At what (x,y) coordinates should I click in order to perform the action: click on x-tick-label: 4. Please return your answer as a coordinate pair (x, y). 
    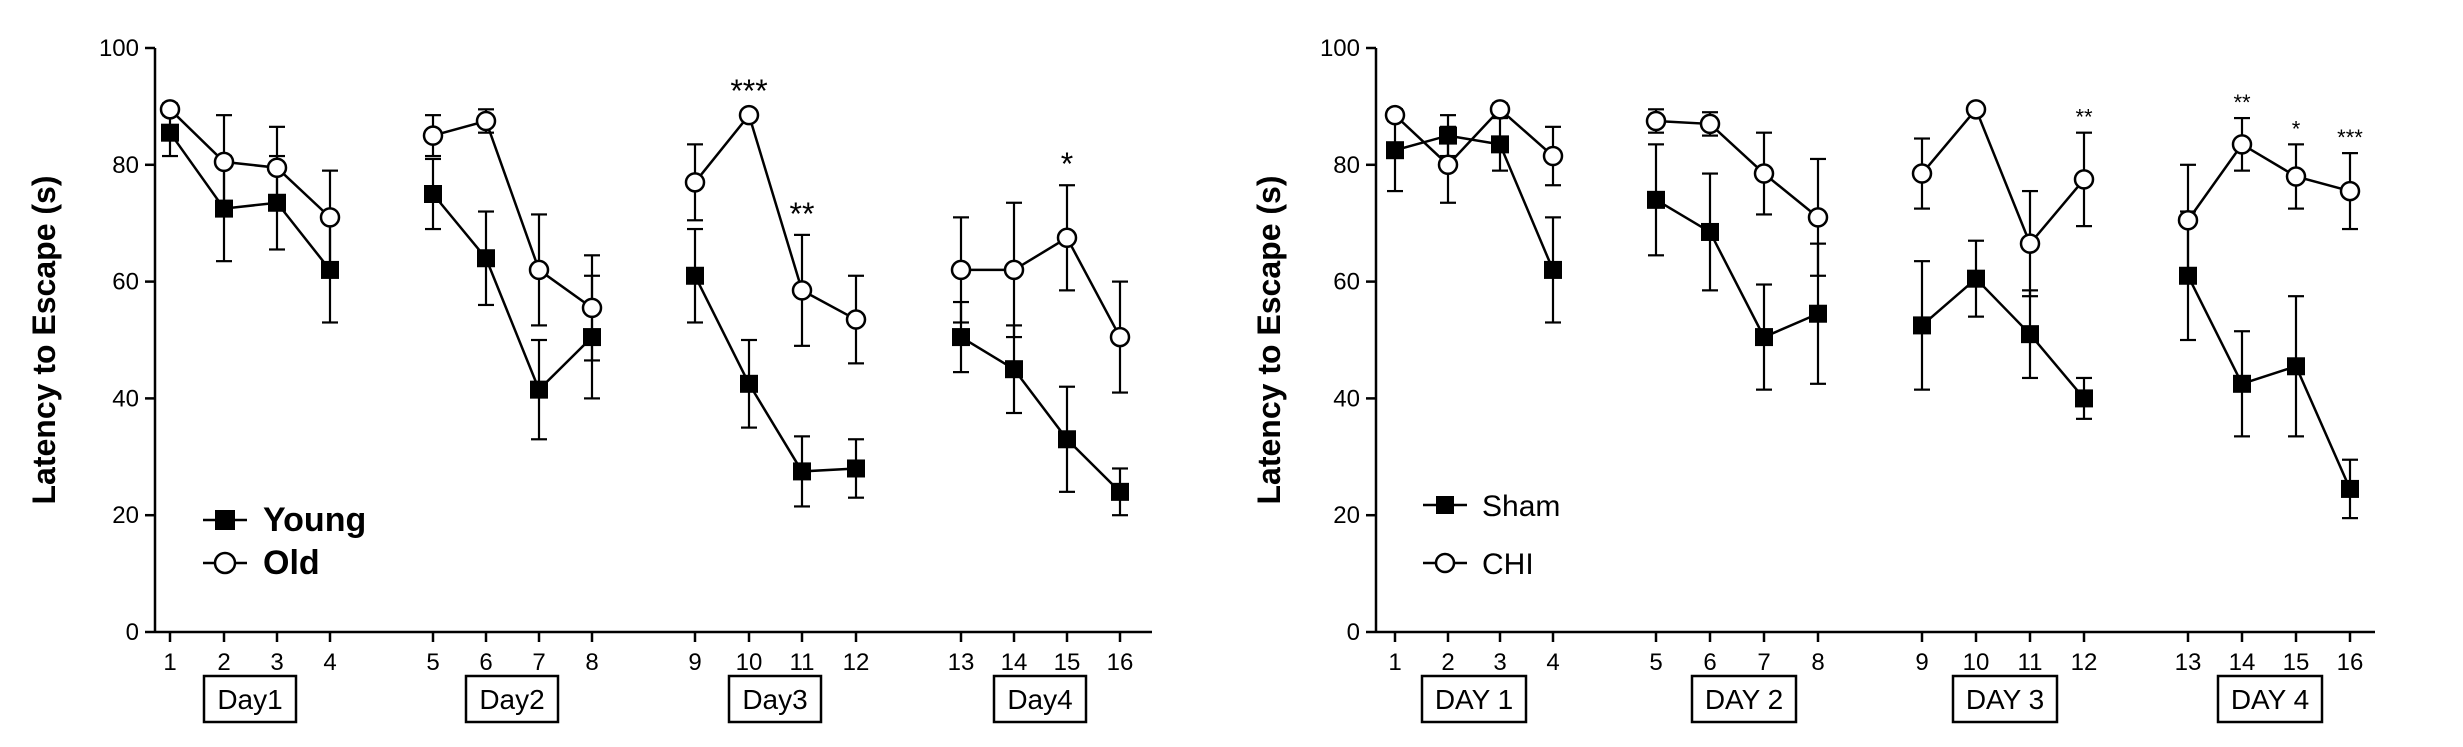
    Looking at the image, I should click on (329, 662).